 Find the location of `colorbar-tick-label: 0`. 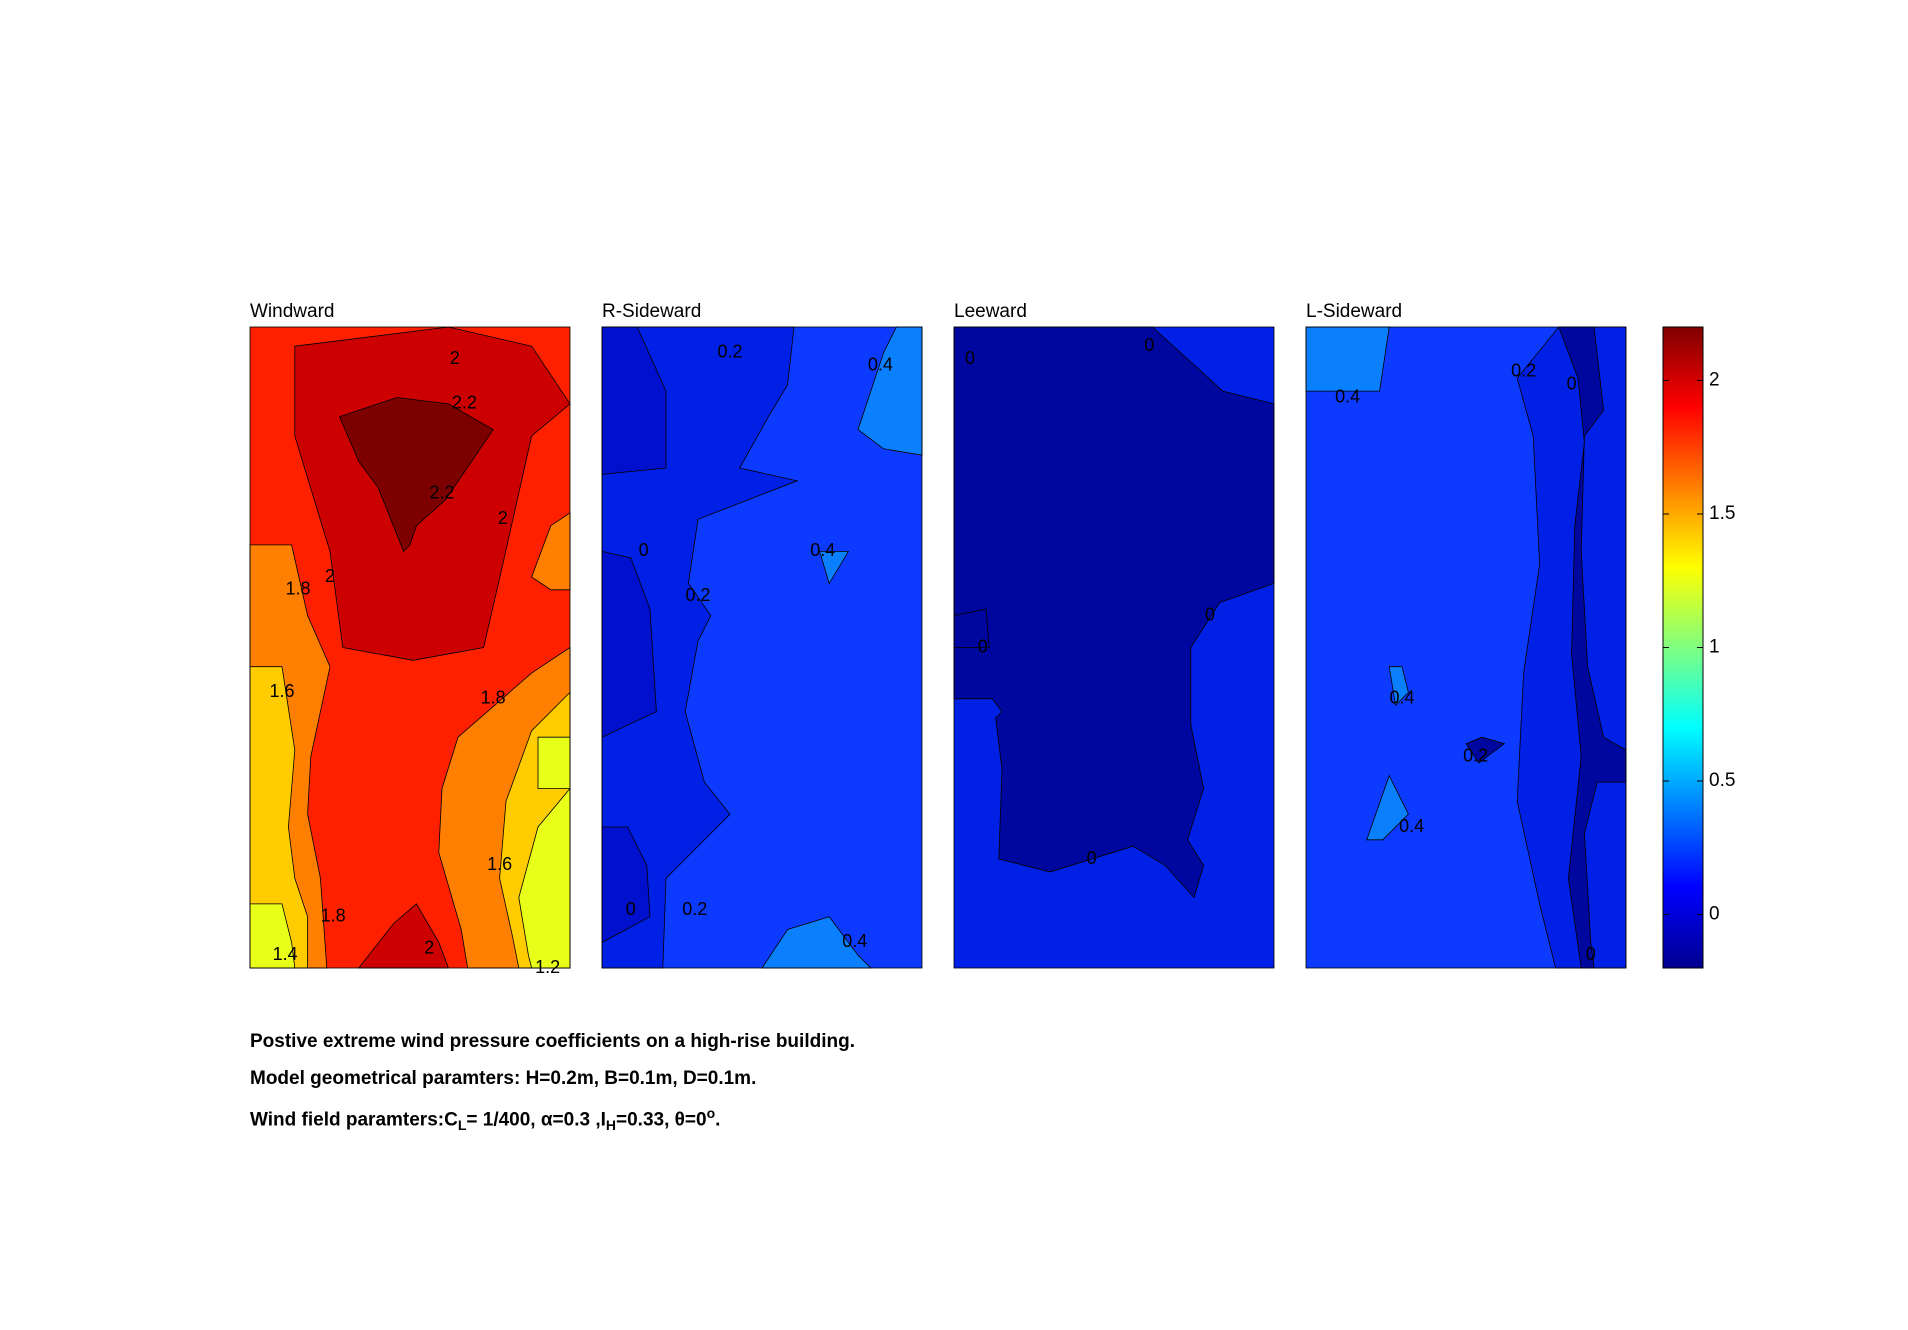

colorbar-tick-label: 0 is located at coordinates (1714, 914).